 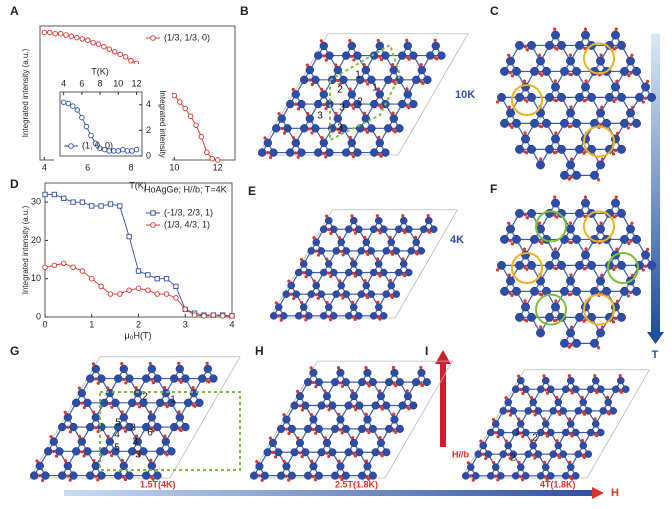 What do you see at coordinates (101, 124) in the screenshot?
I see `plot-frame` at bounding box center [101, 124].